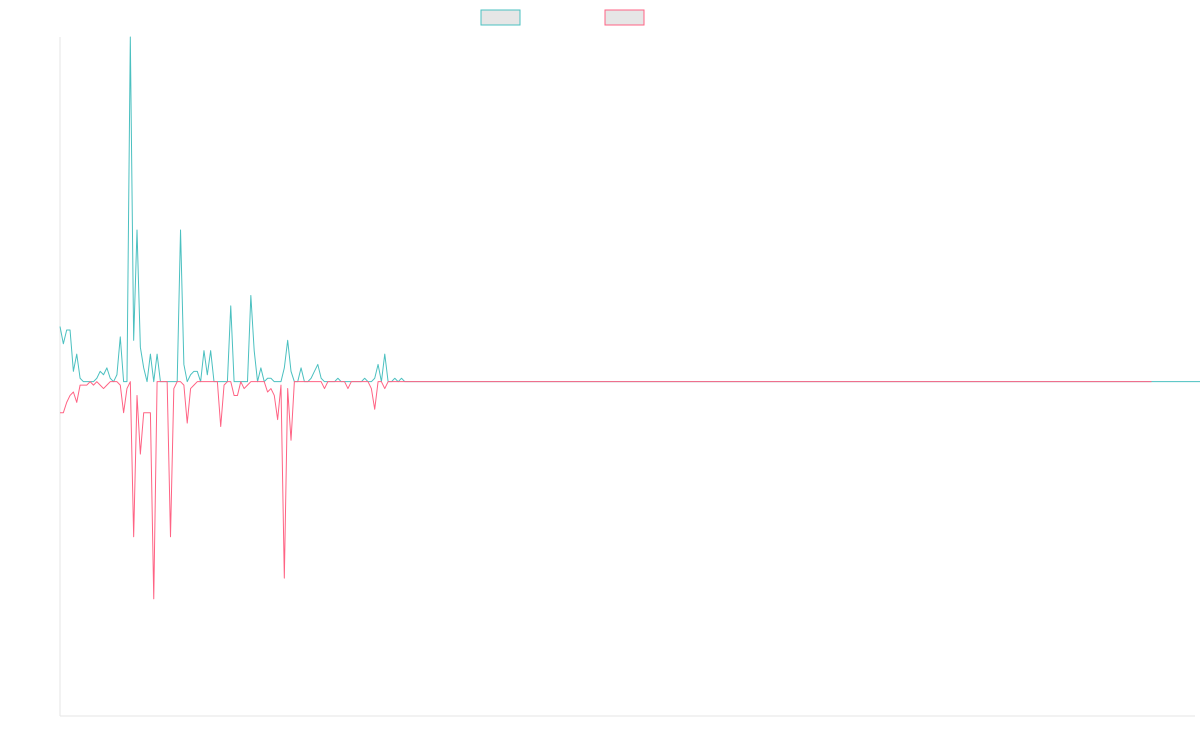 This screenshot has height=750, width=1200. I want to click on legend-swatch-negative, so click(624, 17).